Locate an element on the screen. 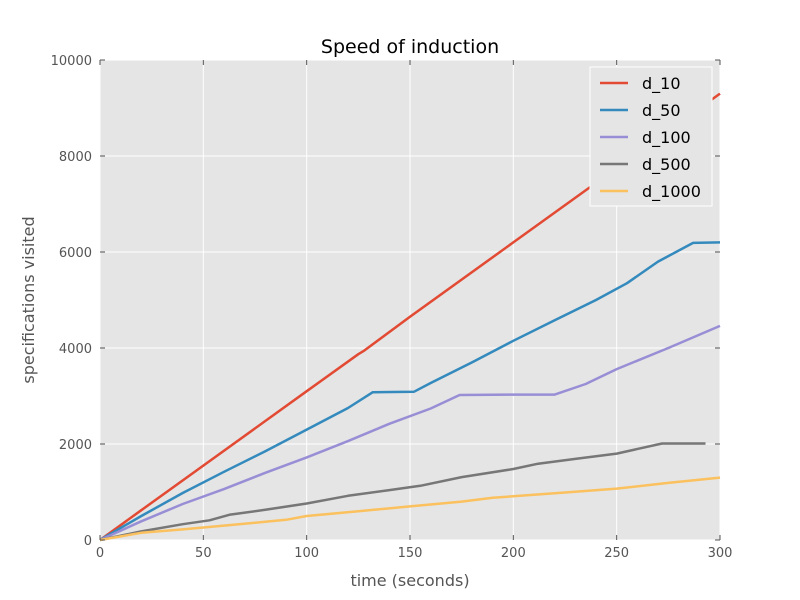 This screenshot has height=600, width=800. x-tick-label: 100 is located at coordinates (306, 553).